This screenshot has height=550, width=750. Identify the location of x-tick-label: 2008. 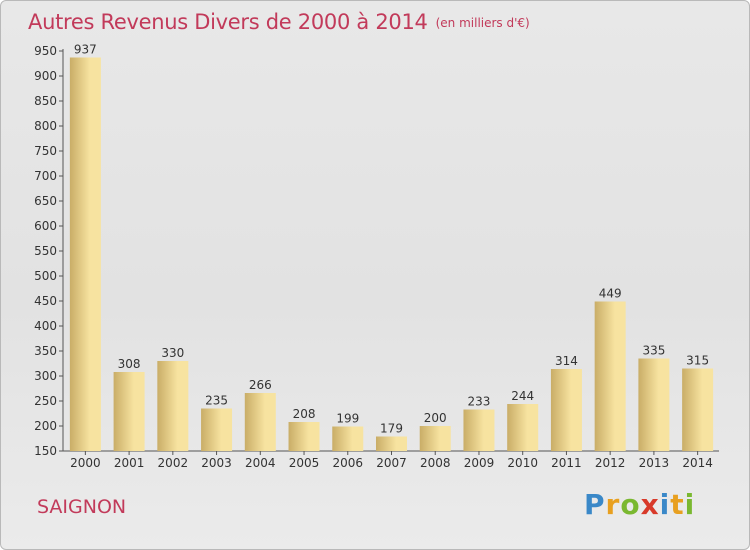
(435, 463).